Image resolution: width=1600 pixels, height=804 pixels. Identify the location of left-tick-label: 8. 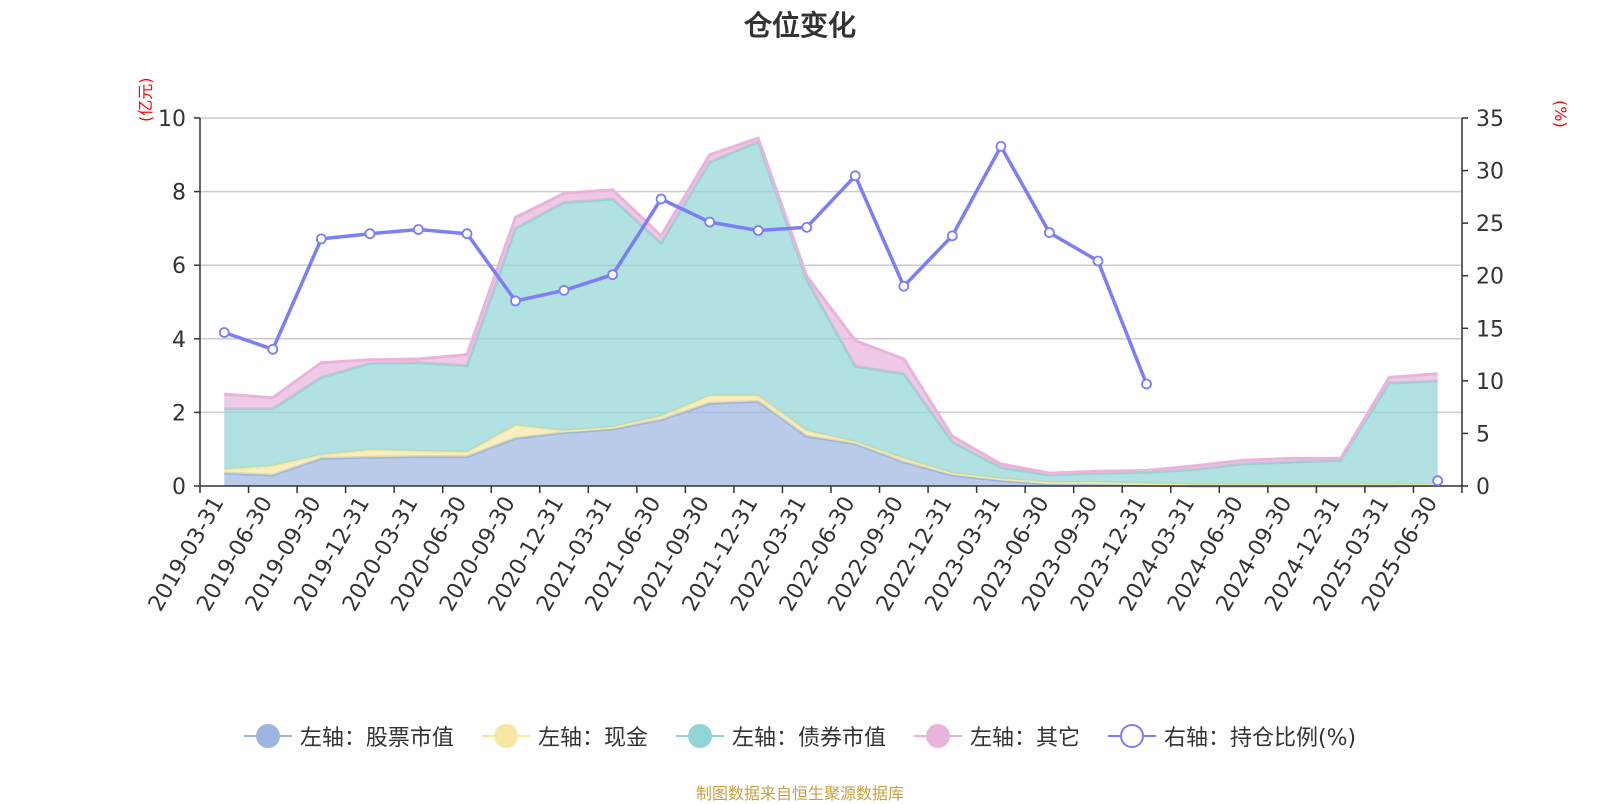
(179, 193).